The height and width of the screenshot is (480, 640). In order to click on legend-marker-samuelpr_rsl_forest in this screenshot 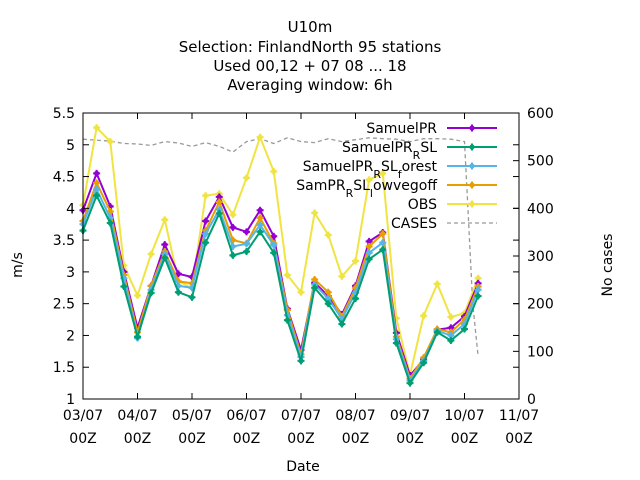, I will do `click(472, 166)`.